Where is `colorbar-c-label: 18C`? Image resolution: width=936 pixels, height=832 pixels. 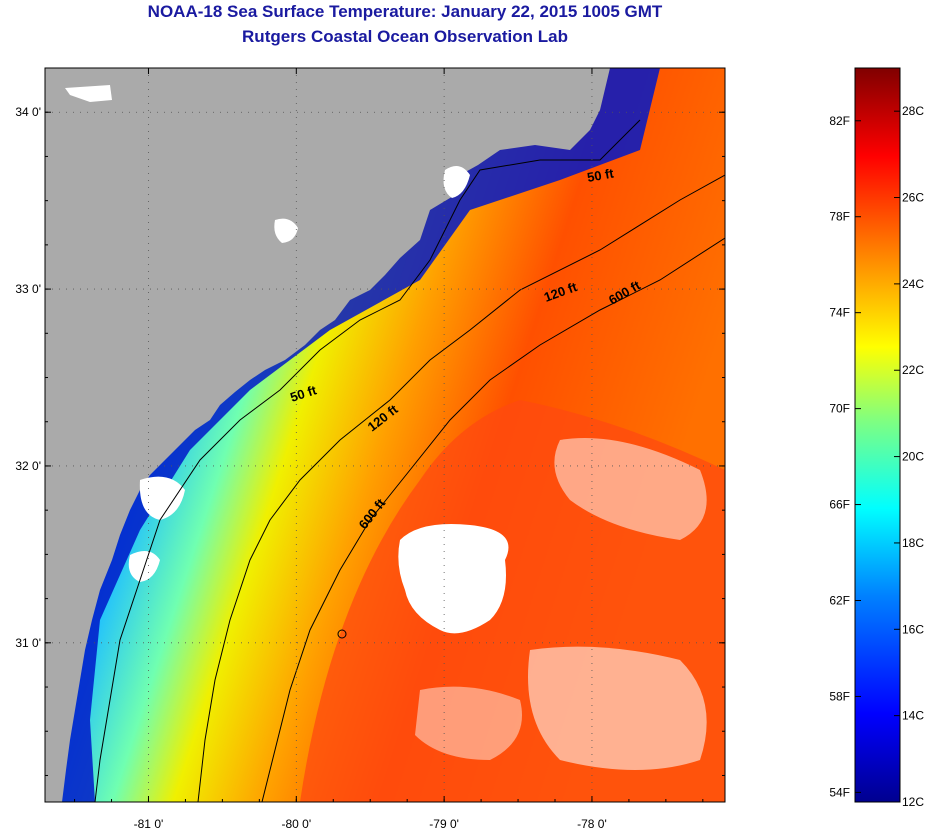
colorbar-c-label: 18C is located at coordinates (913, 543).